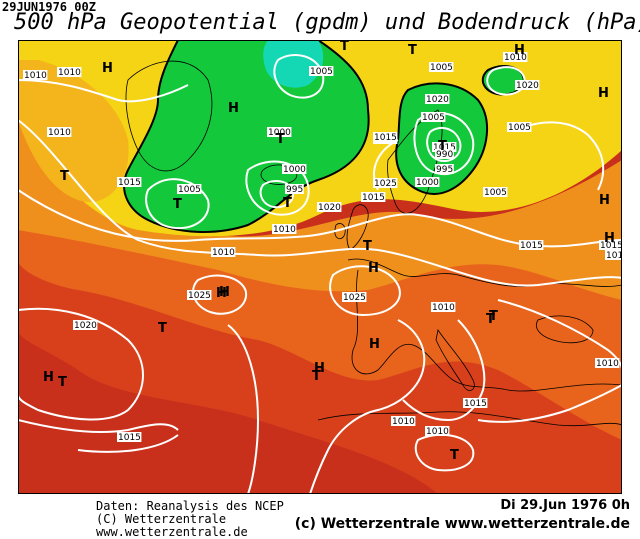 This screenshot has height=539, width=640. I want to click on date-stamp: 29JUN1976 00Z, so click(49, 7).